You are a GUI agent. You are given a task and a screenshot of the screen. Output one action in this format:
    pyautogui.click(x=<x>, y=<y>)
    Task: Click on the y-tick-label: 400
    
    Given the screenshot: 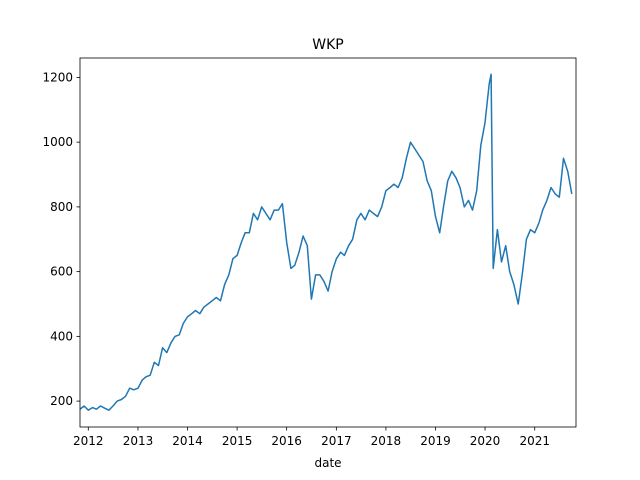 What is the action you would take?
    pyautogui.click(x=61, y=336)
    